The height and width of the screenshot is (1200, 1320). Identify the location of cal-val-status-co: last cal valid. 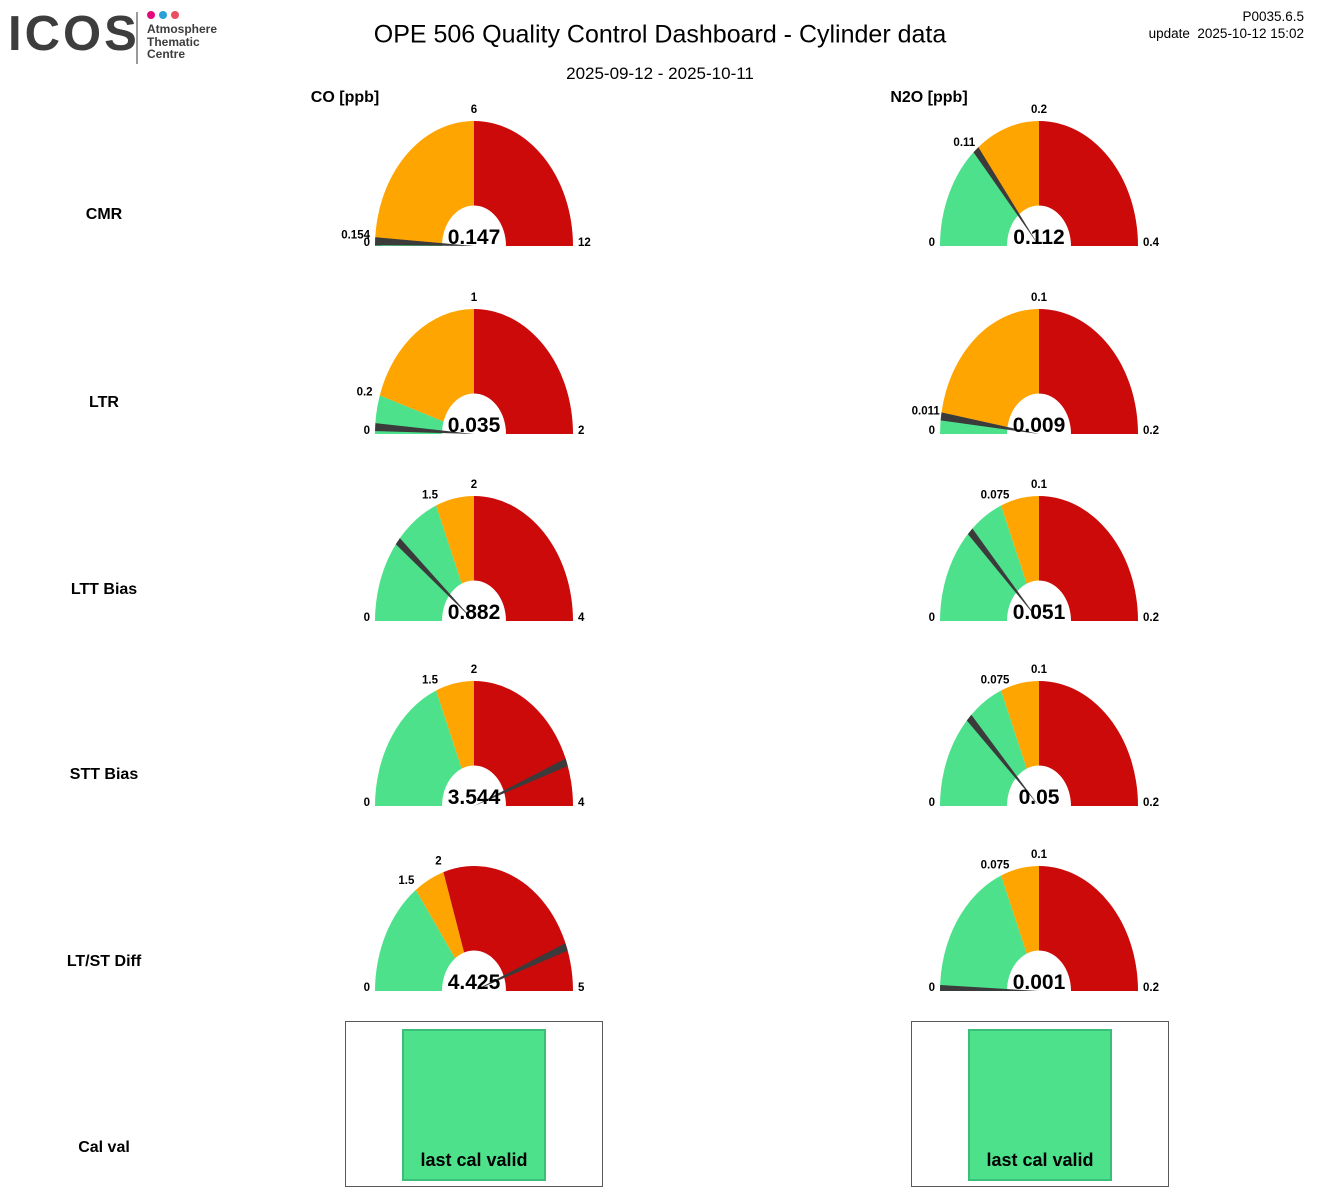
(474, 1105).